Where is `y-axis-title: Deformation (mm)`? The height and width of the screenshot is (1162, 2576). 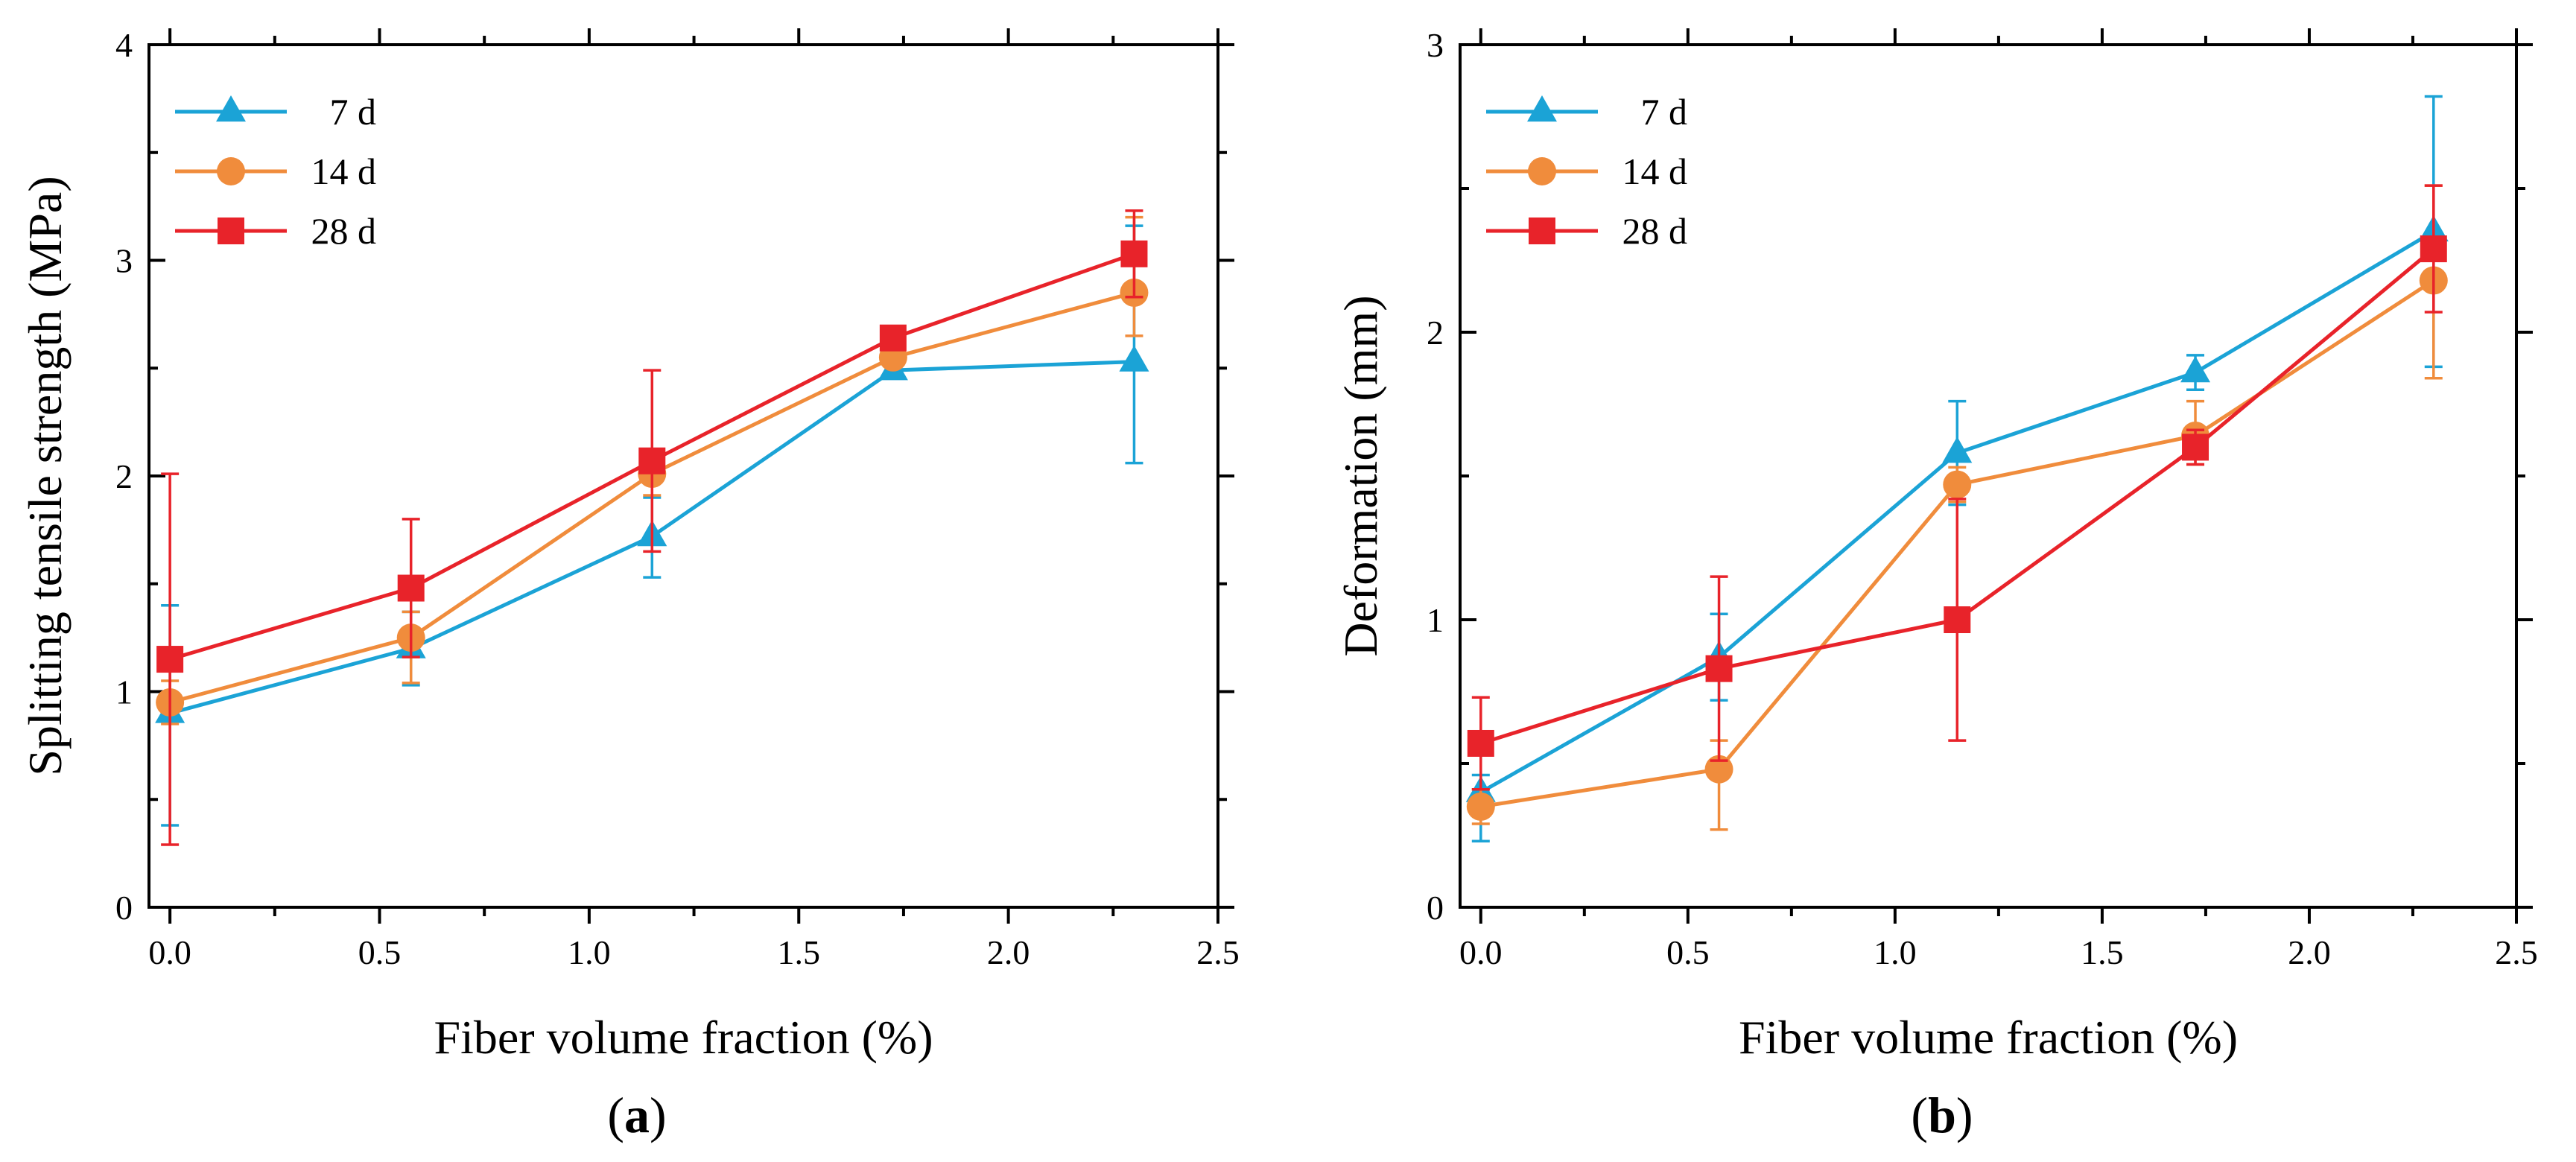 y-axis-title: Deformation (mm) is located at coordinates (1361, 475).